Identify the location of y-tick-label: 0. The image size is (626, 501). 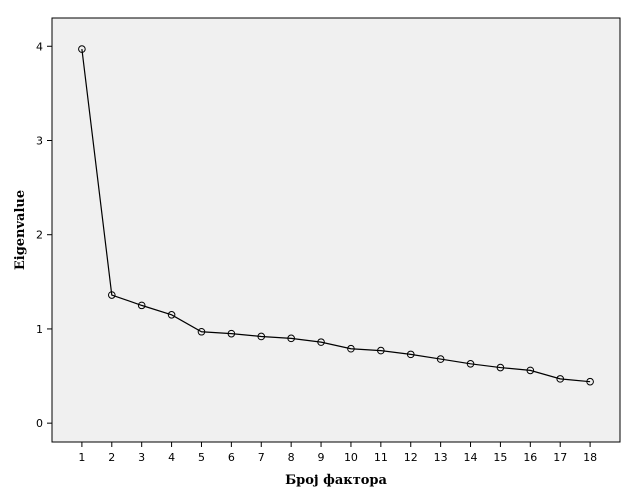
(39, 423).